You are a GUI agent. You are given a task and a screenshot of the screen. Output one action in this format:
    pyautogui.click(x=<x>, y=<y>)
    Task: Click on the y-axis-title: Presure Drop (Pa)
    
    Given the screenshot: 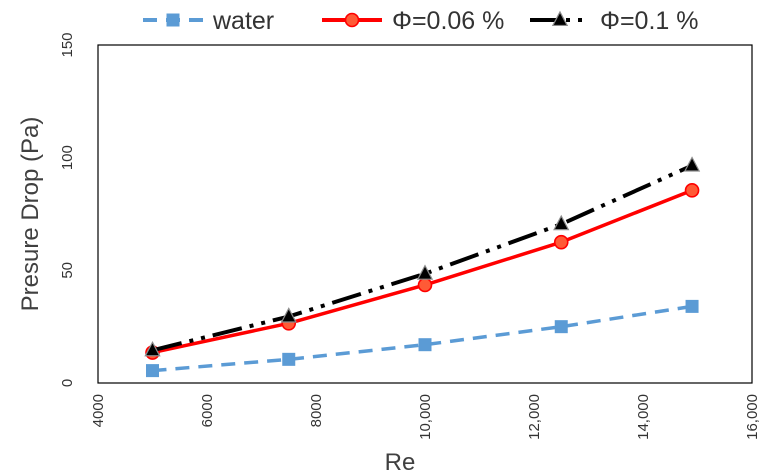 What is the action you would take?
    pyautogui.click(x=30, y=214)
    